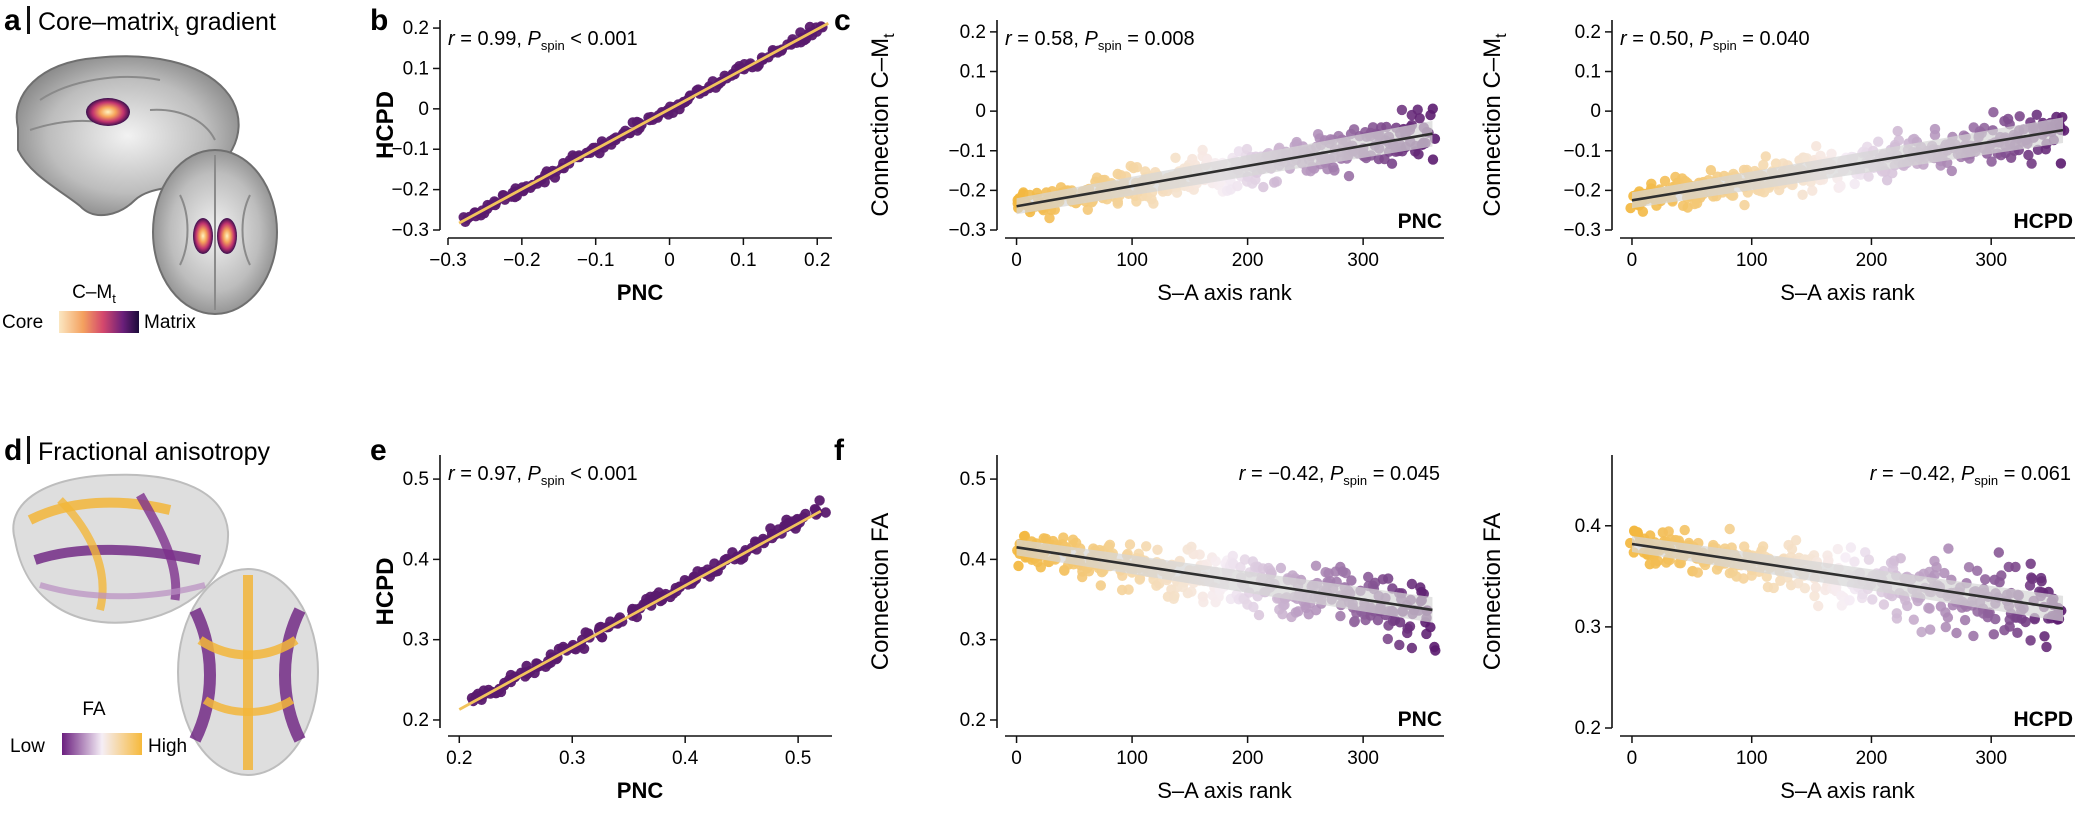 This screenshot has height=814, width=2088. I want to click on y-tick-label: 0.5, so click(973, 479).